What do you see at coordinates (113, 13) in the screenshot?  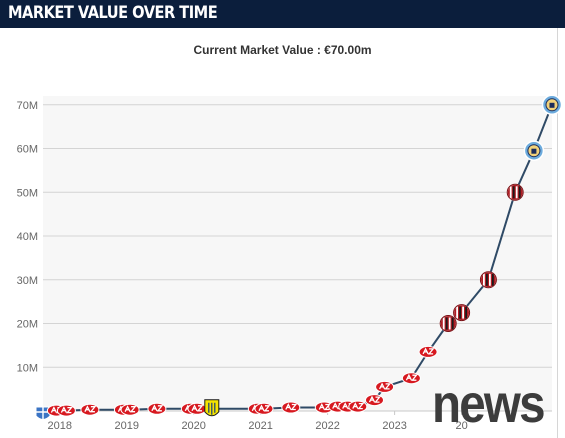 I see `section-title: MARKET VALUE OVER TIME` at bounding box center [113, 13].